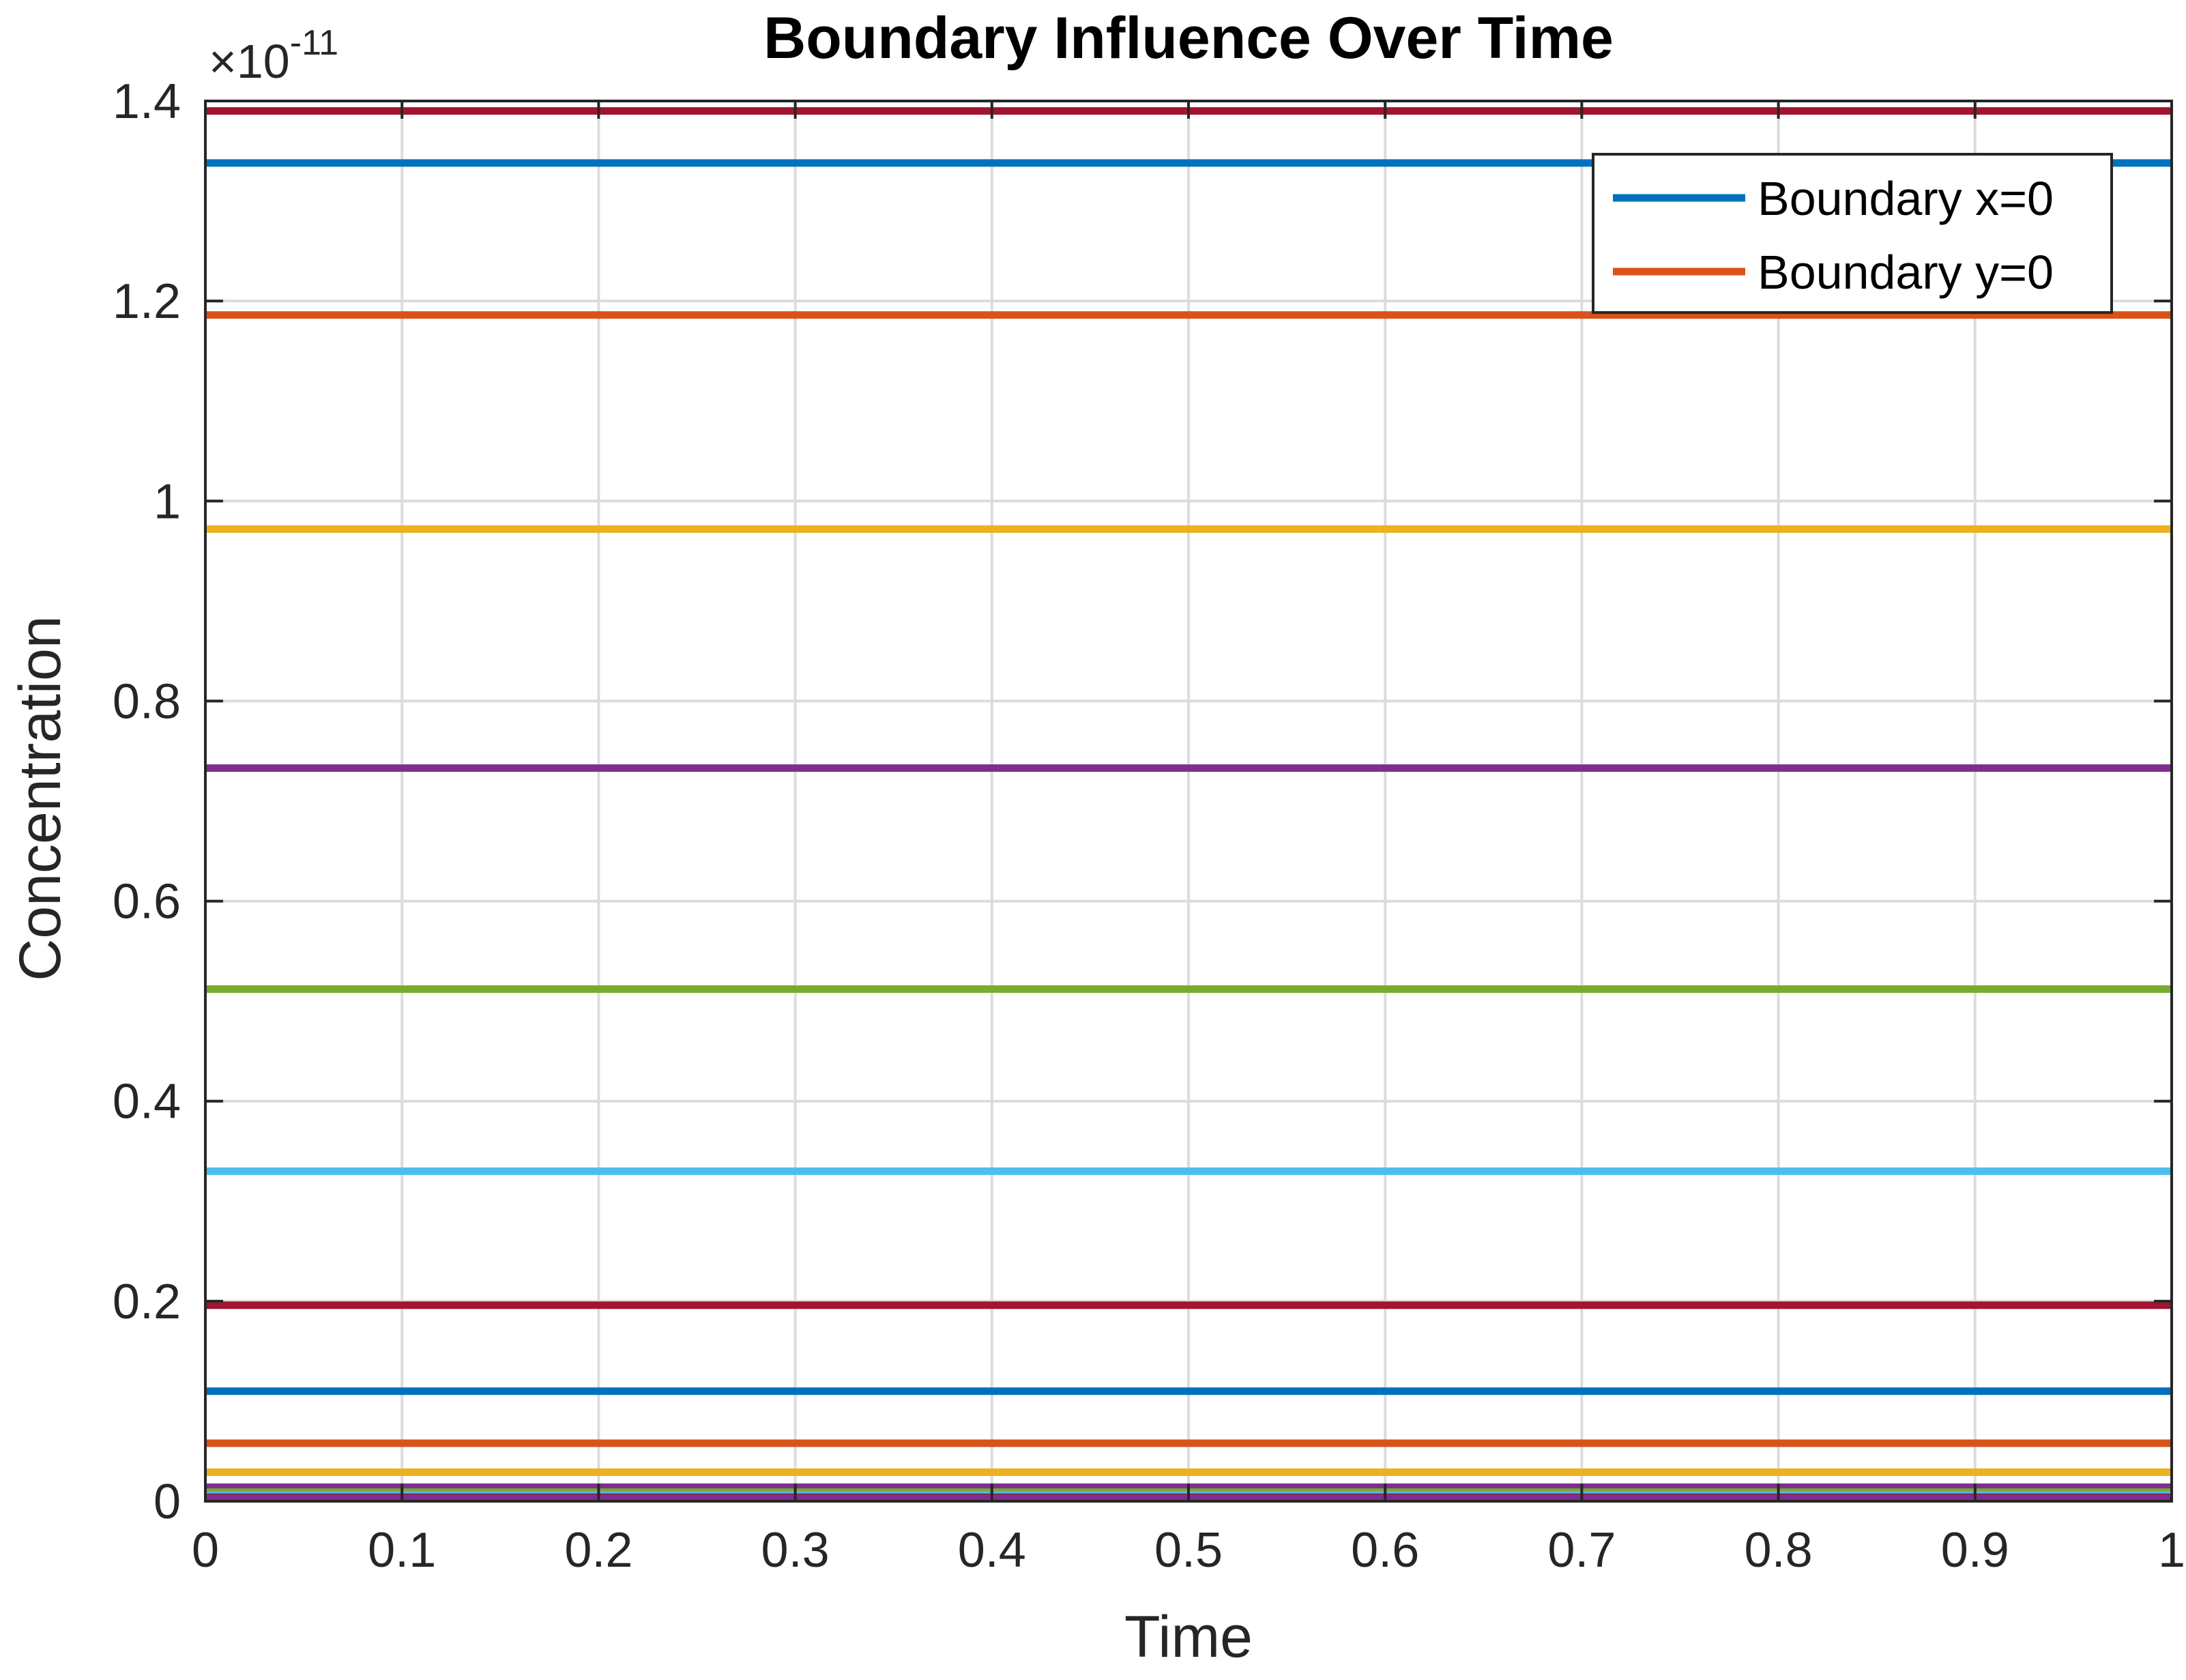 The height and width of the screenshot is (1680, 2186). Describe the element at coordinates (1188, 1637) in the screenshot. I see `x-axis-label: Time` at that location.